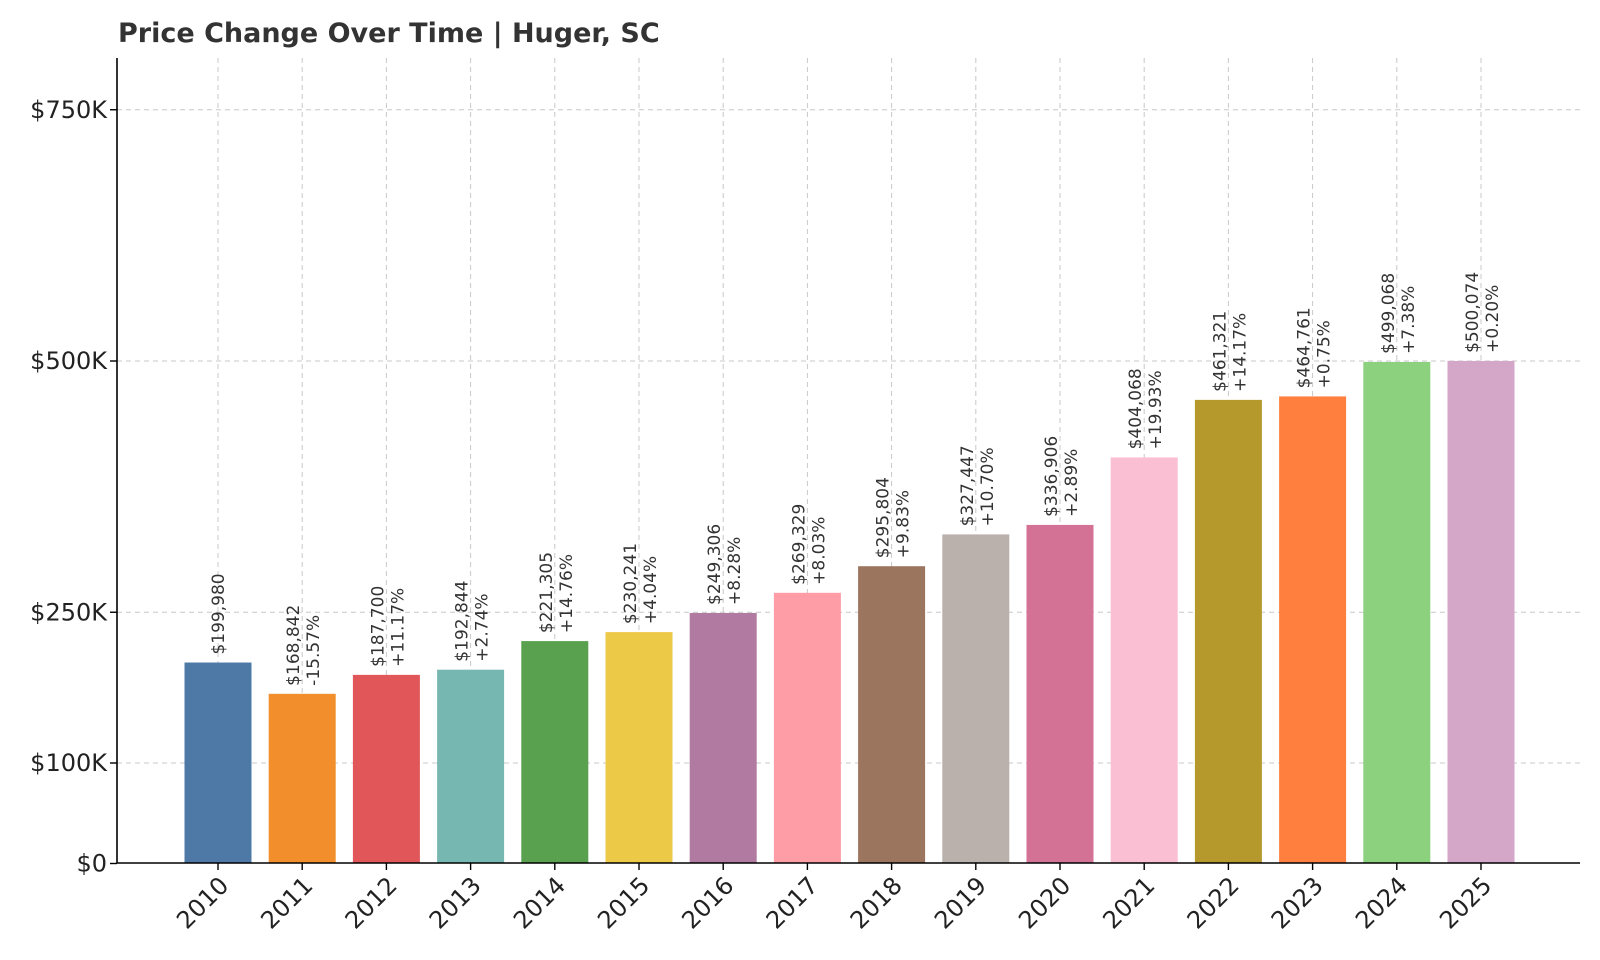 The image size is (1600, 960). I want to click on y-tick-label: $250K, so click(69, 612).